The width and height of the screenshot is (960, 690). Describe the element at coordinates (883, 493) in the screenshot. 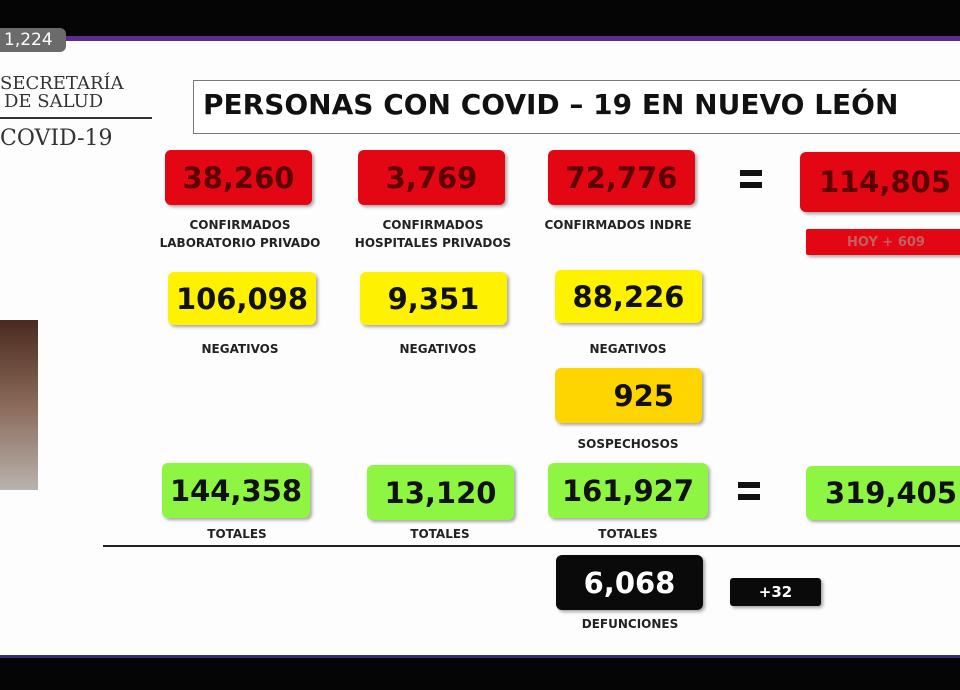

I see `grand-total: 319,405` at that location.